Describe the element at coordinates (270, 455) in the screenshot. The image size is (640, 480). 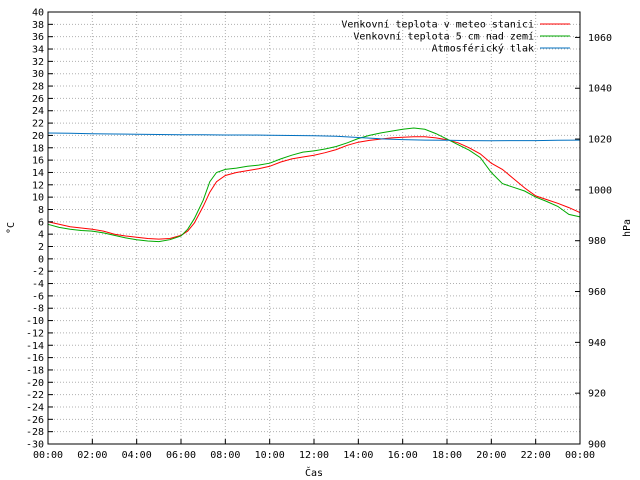
I see `x-tick-label: 10:00` at that location.